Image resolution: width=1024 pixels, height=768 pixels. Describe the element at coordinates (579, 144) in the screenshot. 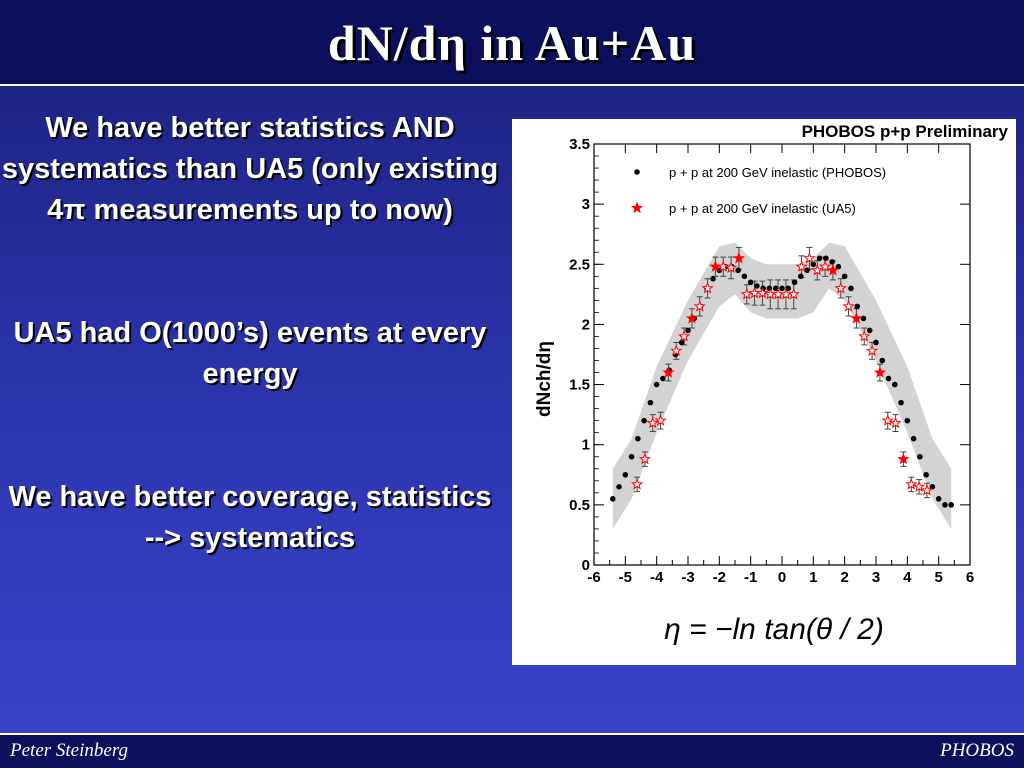

I see `y-tick-label: 3.5` at that location.